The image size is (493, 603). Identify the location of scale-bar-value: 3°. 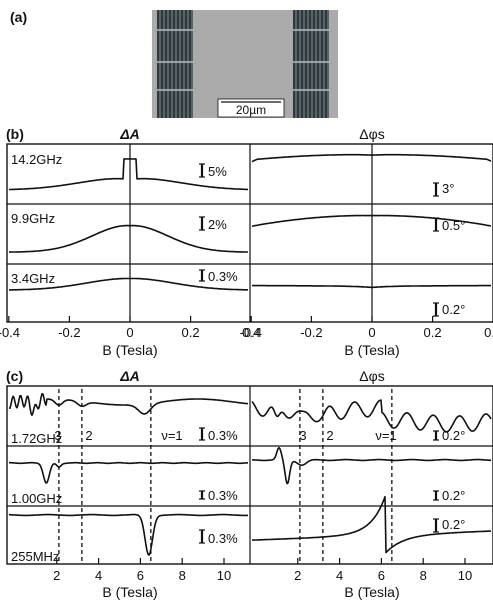
(448, 188).